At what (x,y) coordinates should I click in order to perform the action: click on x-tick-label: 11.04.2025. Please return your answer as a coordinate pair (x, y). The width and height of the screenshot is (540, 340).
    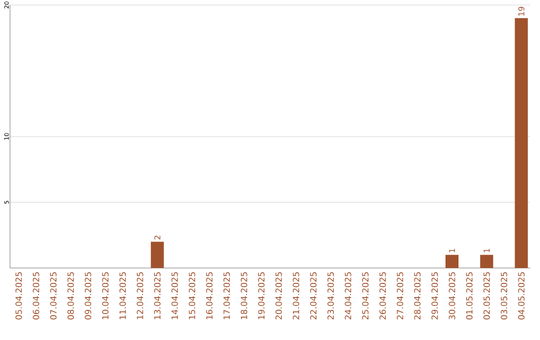
    Looking at the image, I should click on (122, 296).